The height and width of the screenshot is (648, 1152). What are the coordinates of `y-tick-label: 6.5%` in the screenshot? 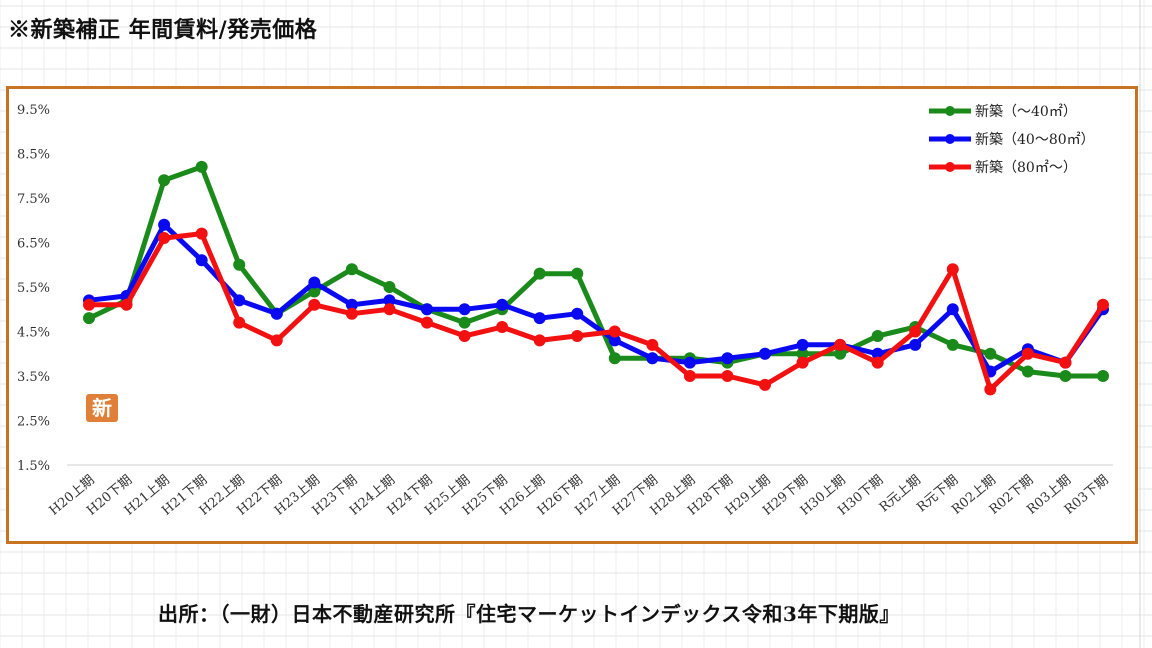 It's located at (33, 244).